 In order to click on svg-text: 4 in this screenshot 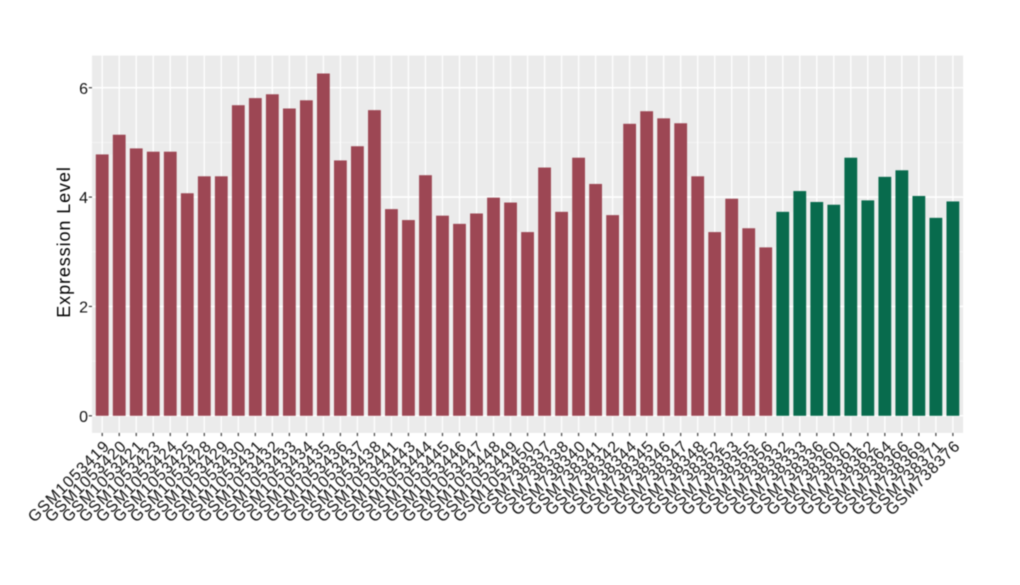, I will do `click(83, 198)`.